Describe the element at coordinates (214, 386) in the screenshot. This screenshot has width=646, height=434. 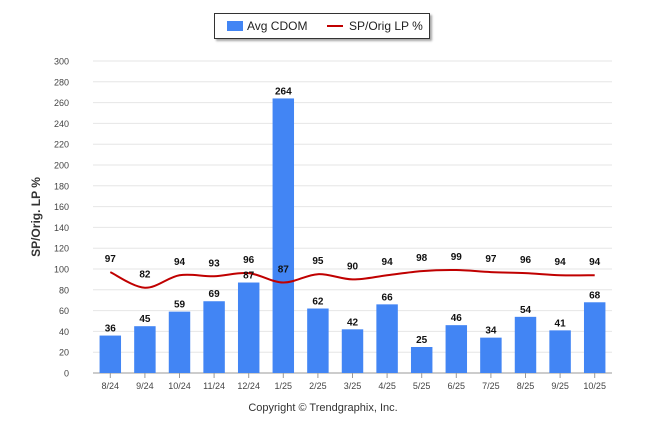
I see `x-tick-label: 11/24` at that location.